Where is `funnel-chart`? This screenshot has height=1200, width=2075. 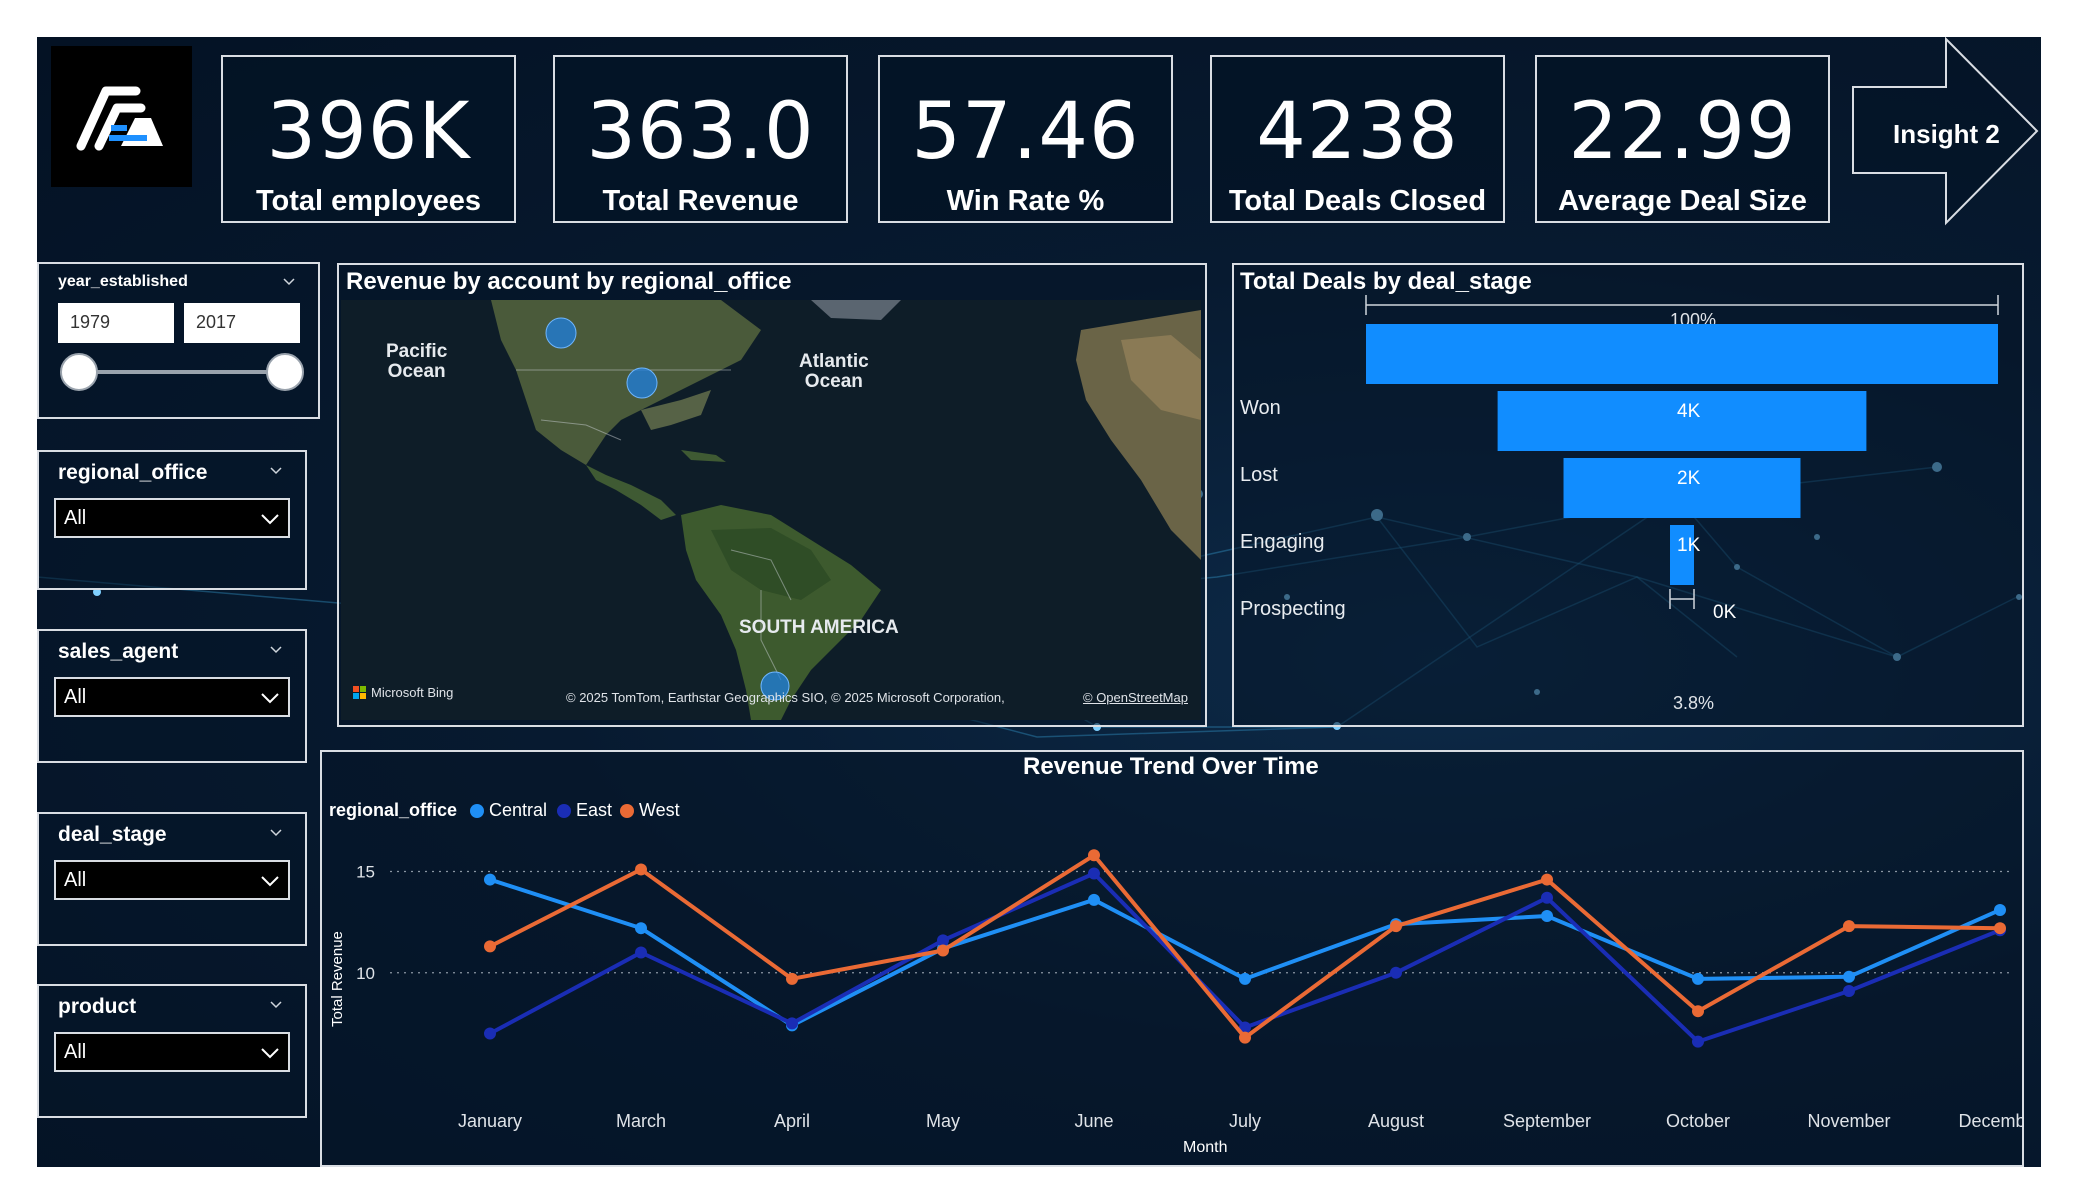
funnel-chart is located at coordinates (1628, 495).